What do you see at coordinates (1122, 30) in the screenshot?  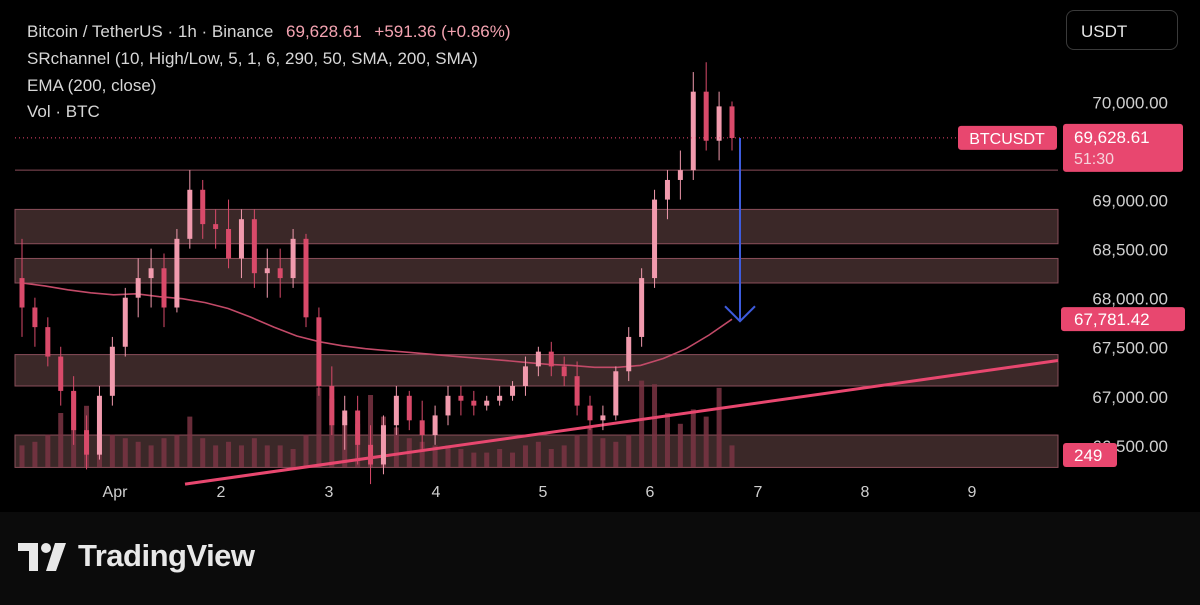 I see `currency-button: USDT` at bounding box center [1122, 30].